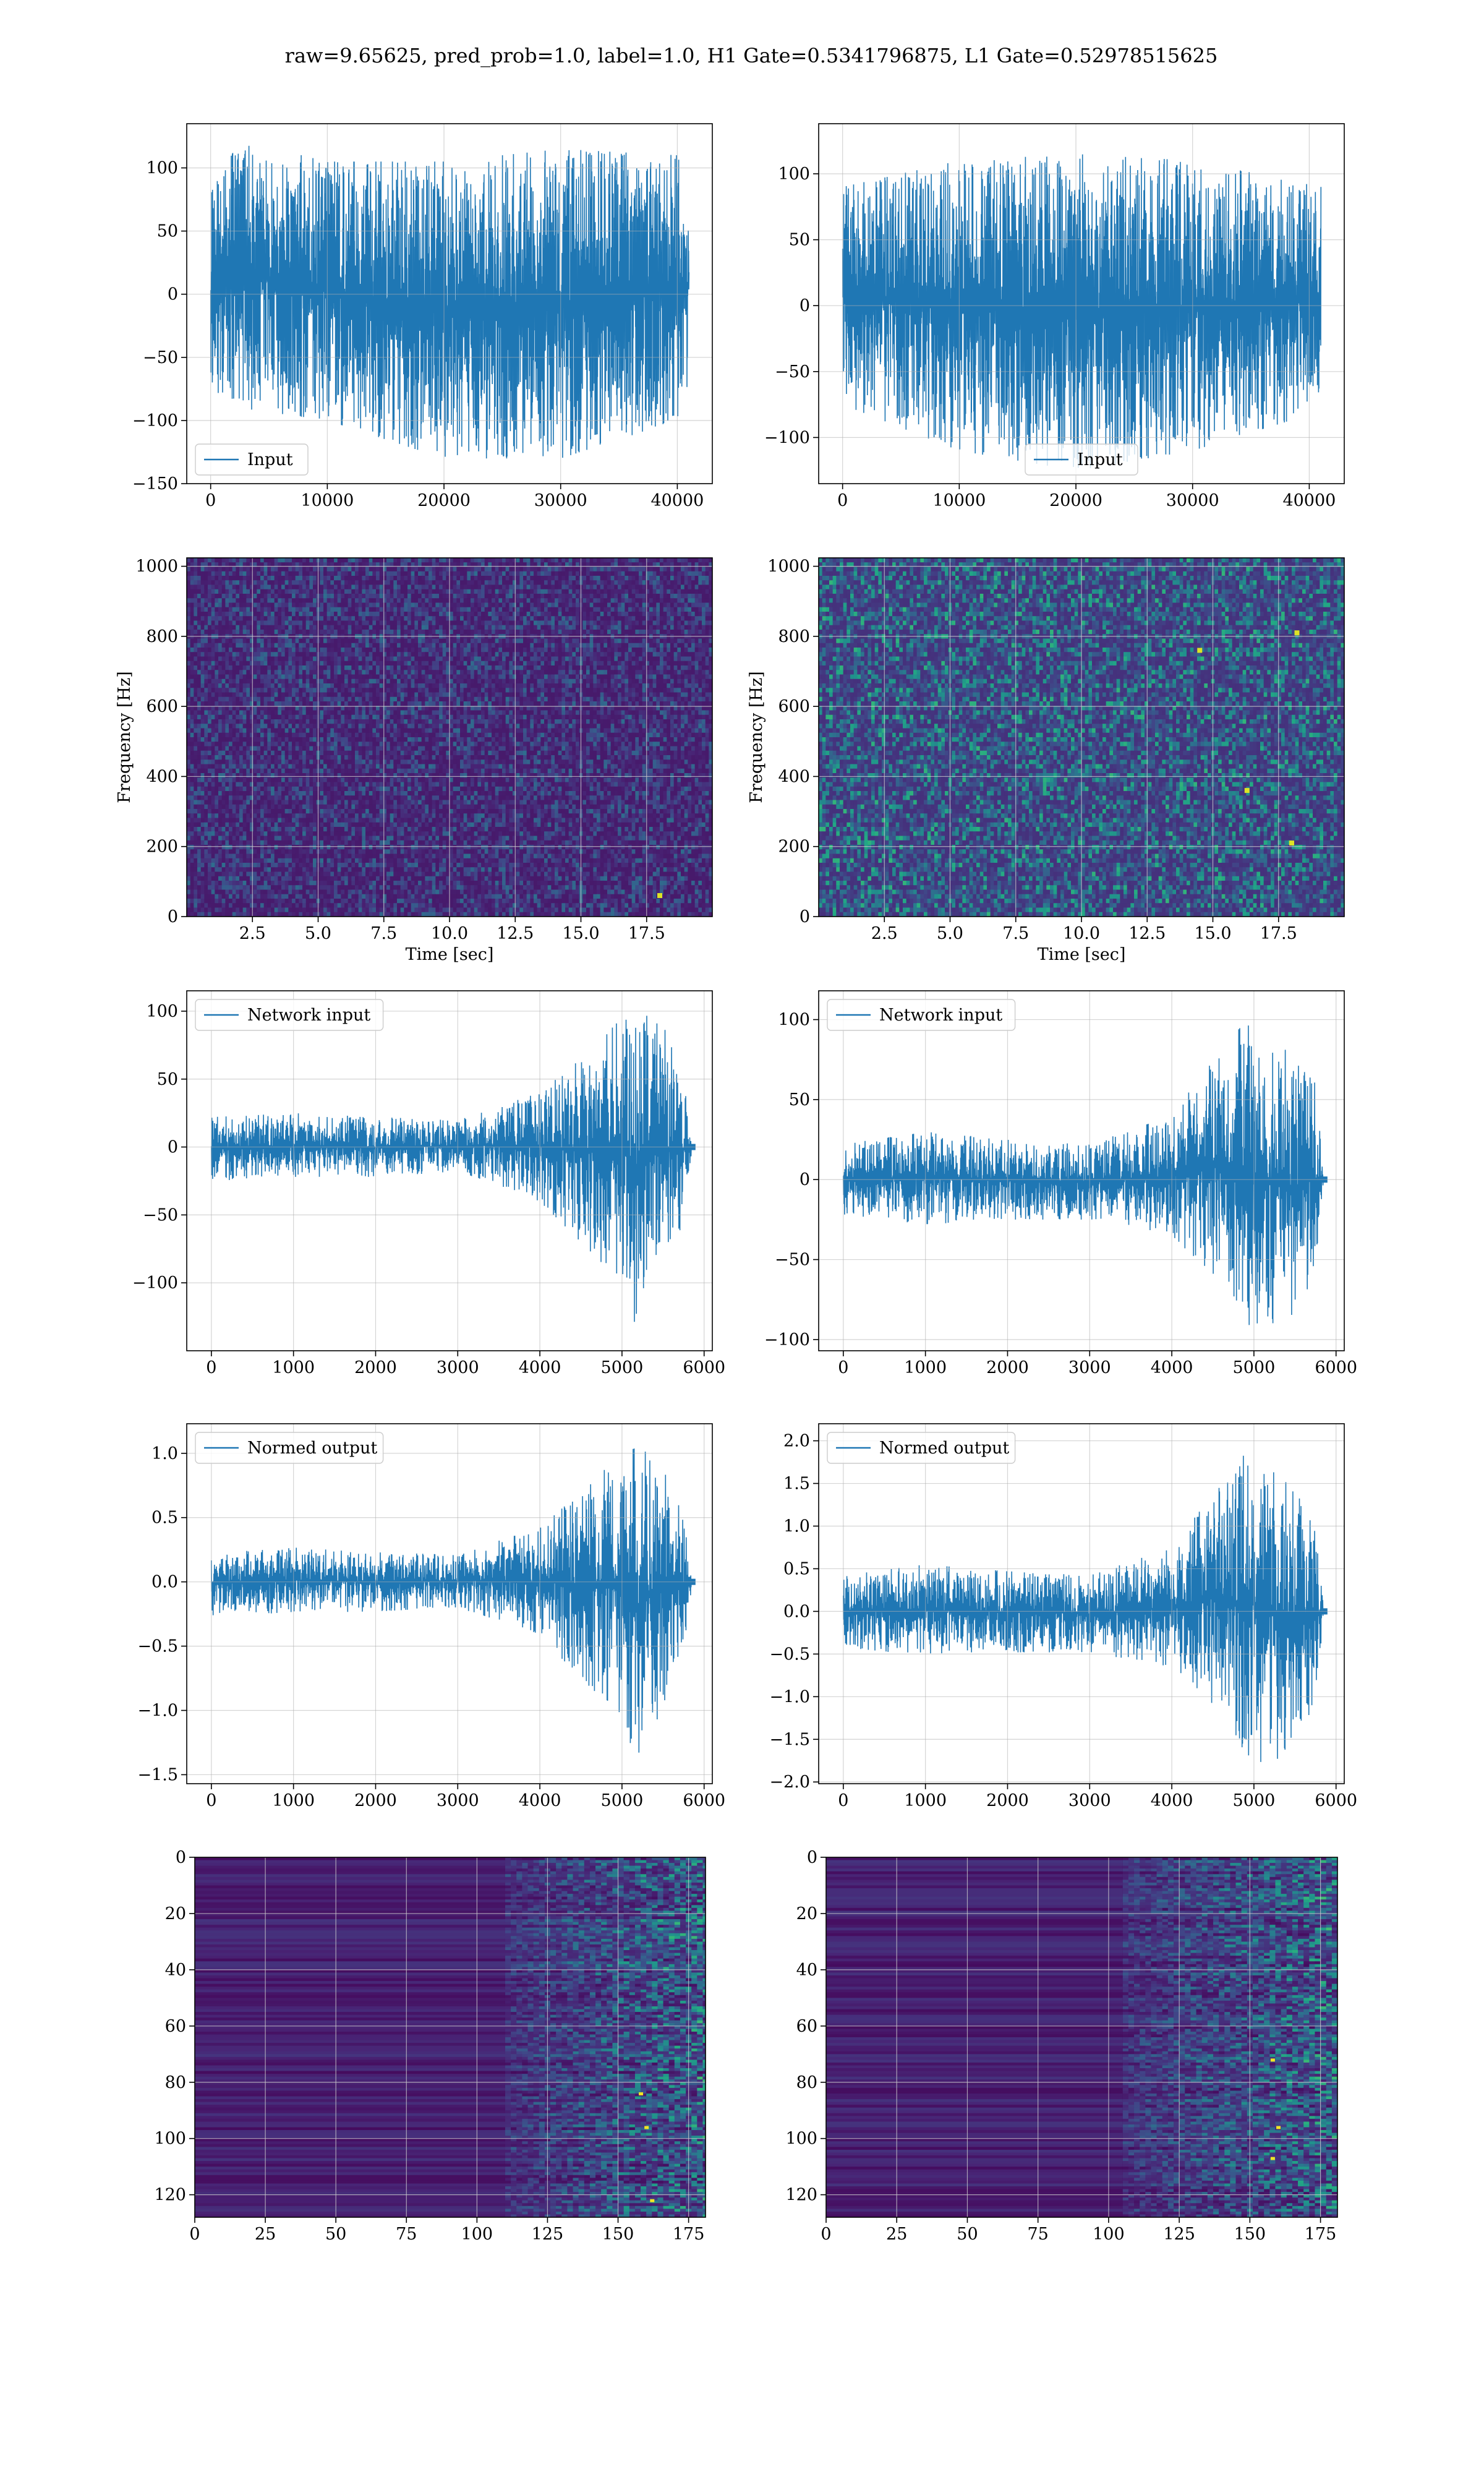 The height and width of the screenshot is (2477, 1484). Describe the element at coordinates (796, 1611) in the screenshot. I see `l1-normed-output-ytick-label: 0.0` at that location.